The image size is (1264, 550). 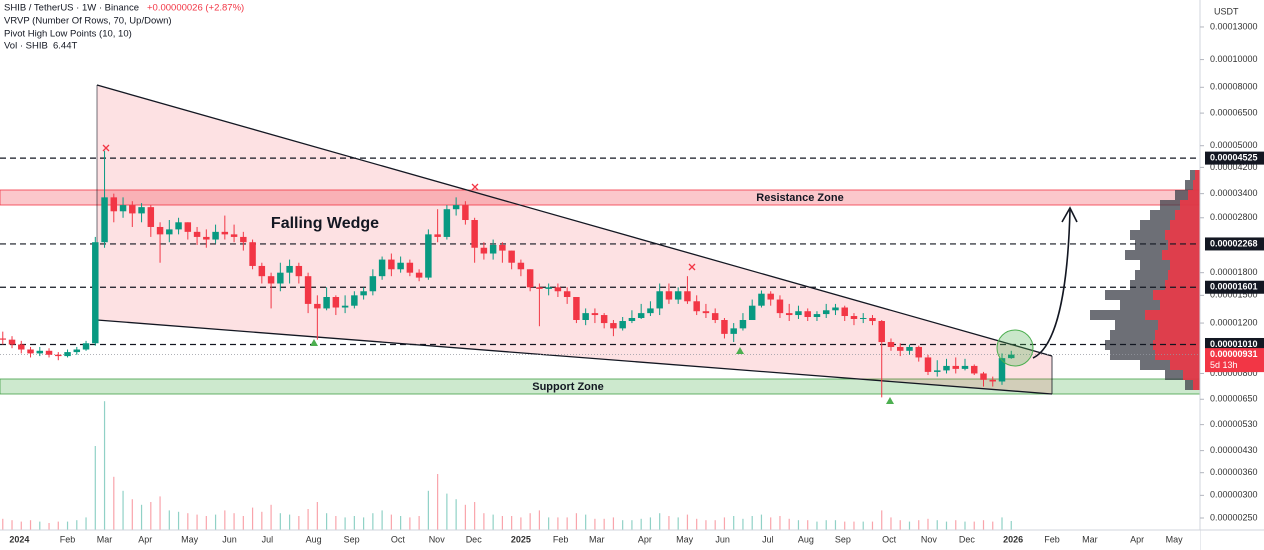 What do you see at coordinates (1234, 272) in the screenshot?
I see `y-tick-label: 0.00001800` at bounding box center [1234, 272].